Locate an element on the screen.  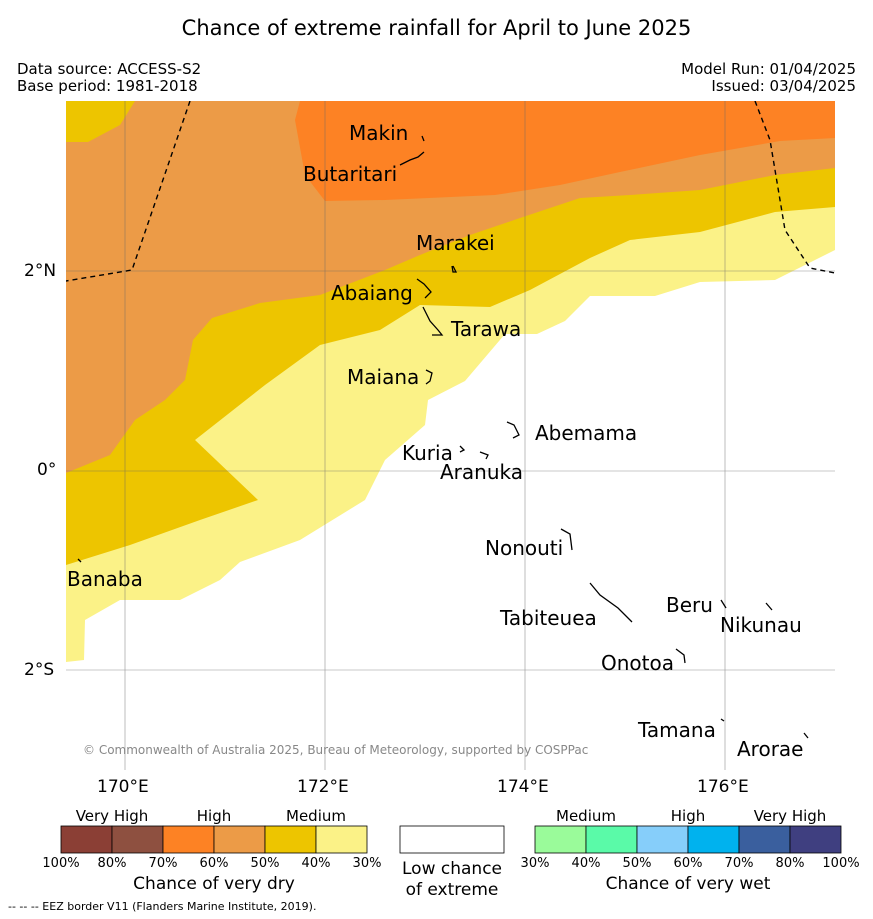
wet-tick: 50% is located at coordinates (637, 863).